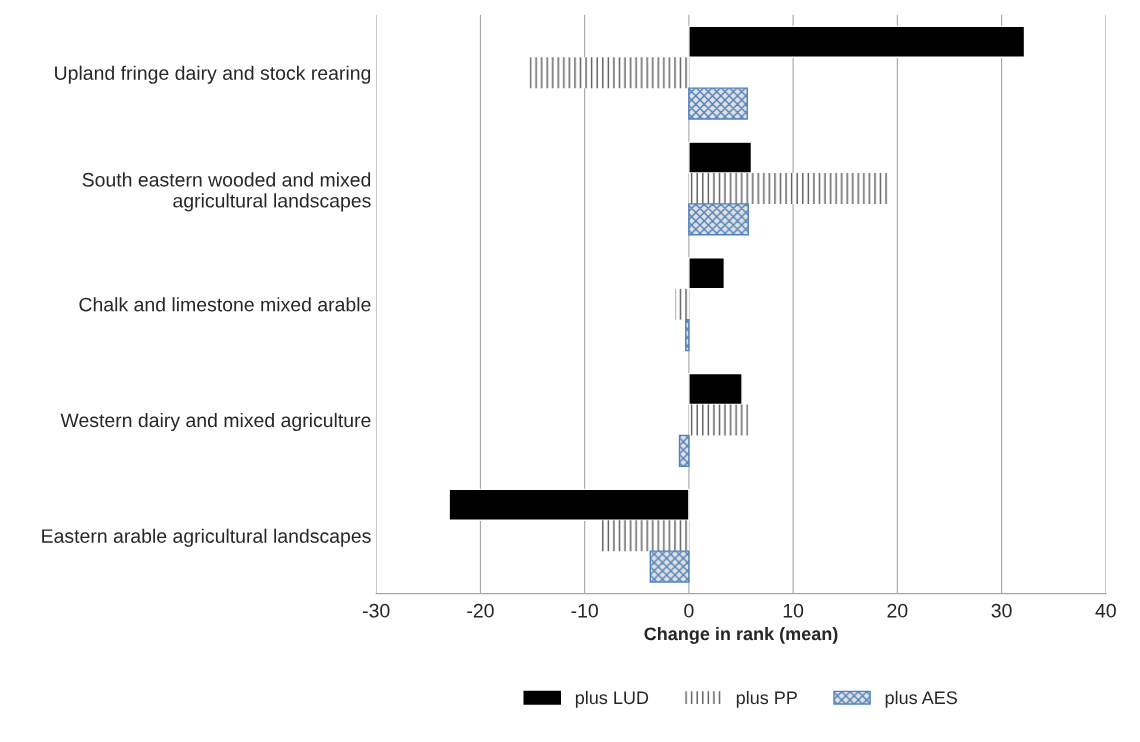 The image size is (1140, 742). I want to click on legend-label: plus PP, so click(766, 699).